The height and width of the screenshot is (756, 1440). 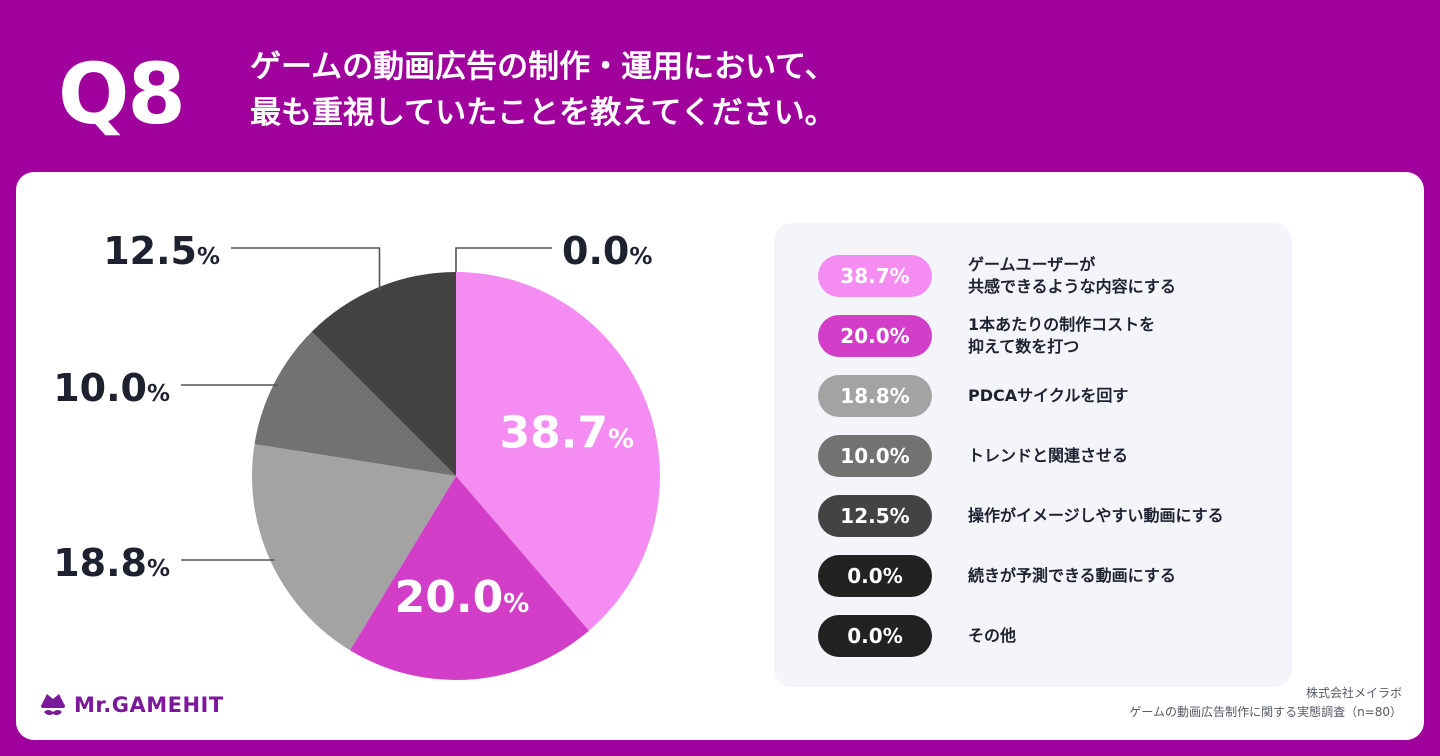 What do you see at coordinates (875, 336) in the screenshot?
I see `legend-value-pill: 20.0%` at bounding box center [875, 336].